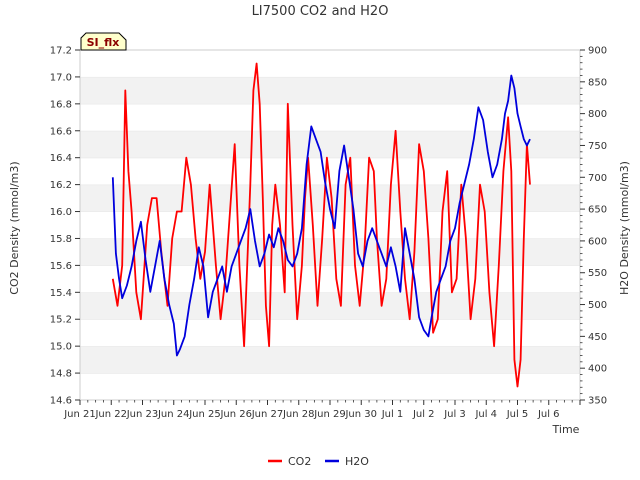 The width and height of the screenshot is (640, 480). Describe the element at coordinates (61, 104) in the screenshot. I see `y-tick-label: 16.8` at that location.